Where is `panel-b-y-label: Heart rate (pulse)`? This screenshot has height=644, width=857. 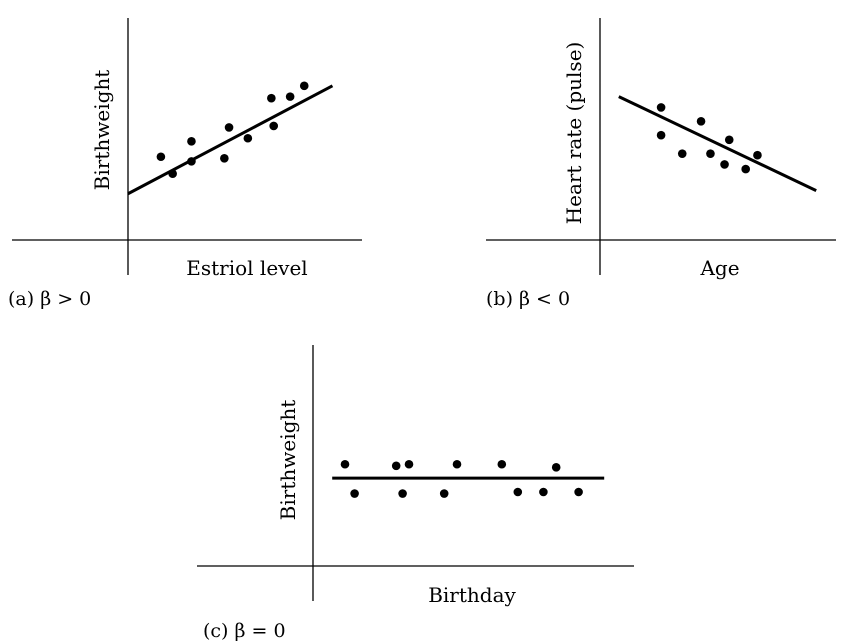
panel-b-y-label: Heart rate (pulse) is located at coordinates (574, 133).